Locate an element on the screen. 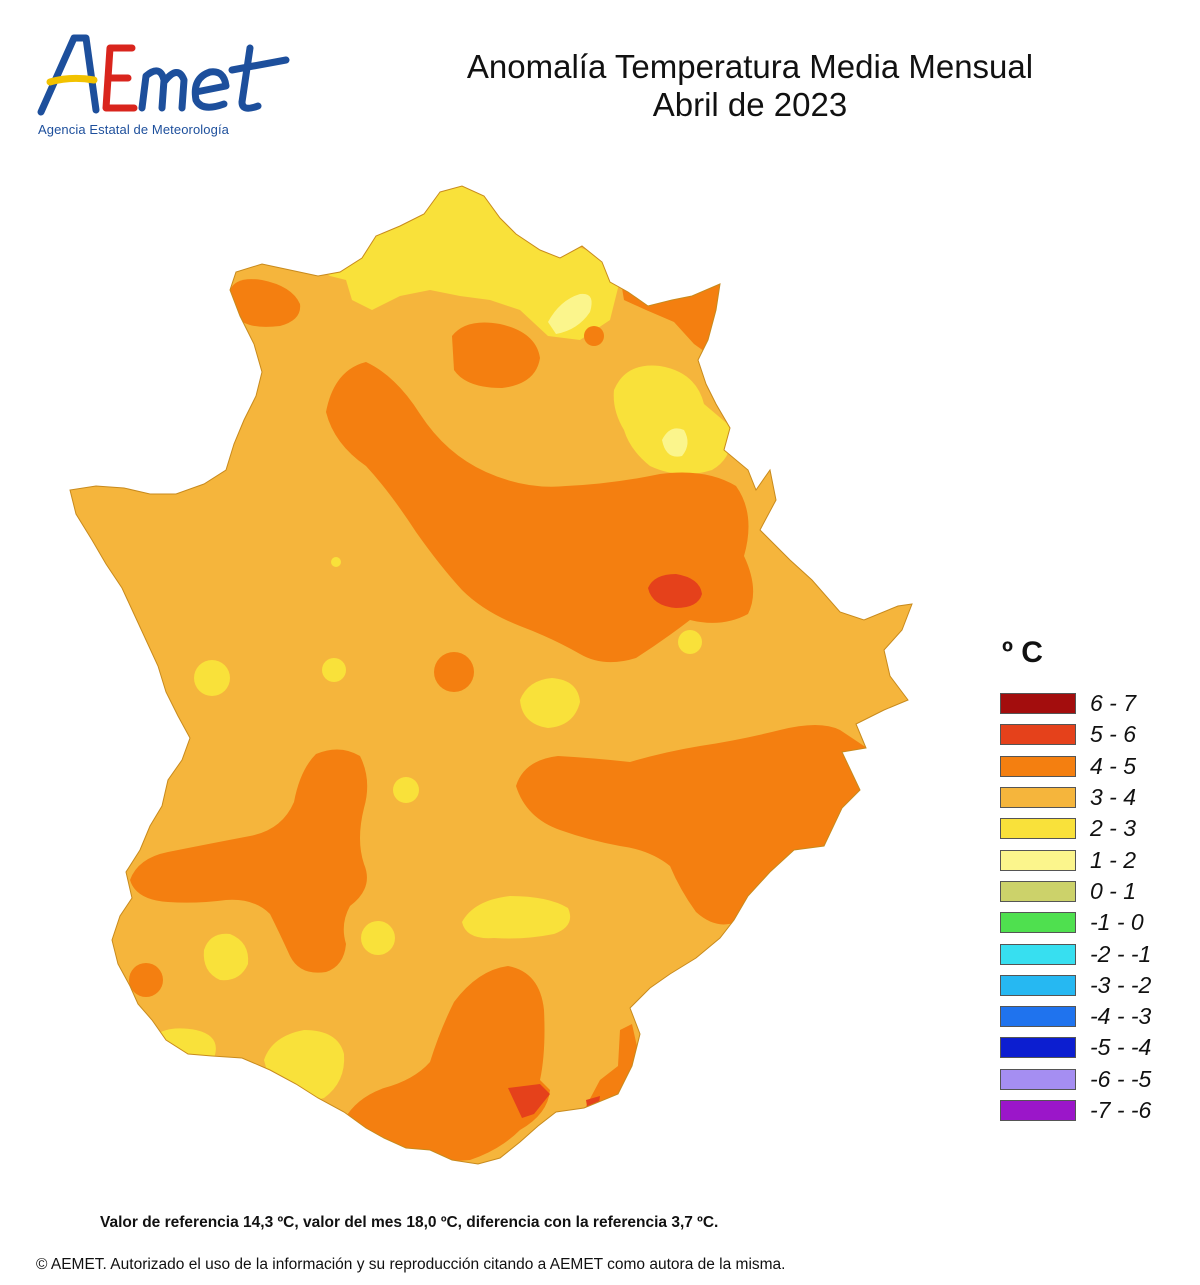 Image resolution: width=1200 pixels, height=1285 pixels. zone-central-2-3-b is located at coordinates (690, 642).